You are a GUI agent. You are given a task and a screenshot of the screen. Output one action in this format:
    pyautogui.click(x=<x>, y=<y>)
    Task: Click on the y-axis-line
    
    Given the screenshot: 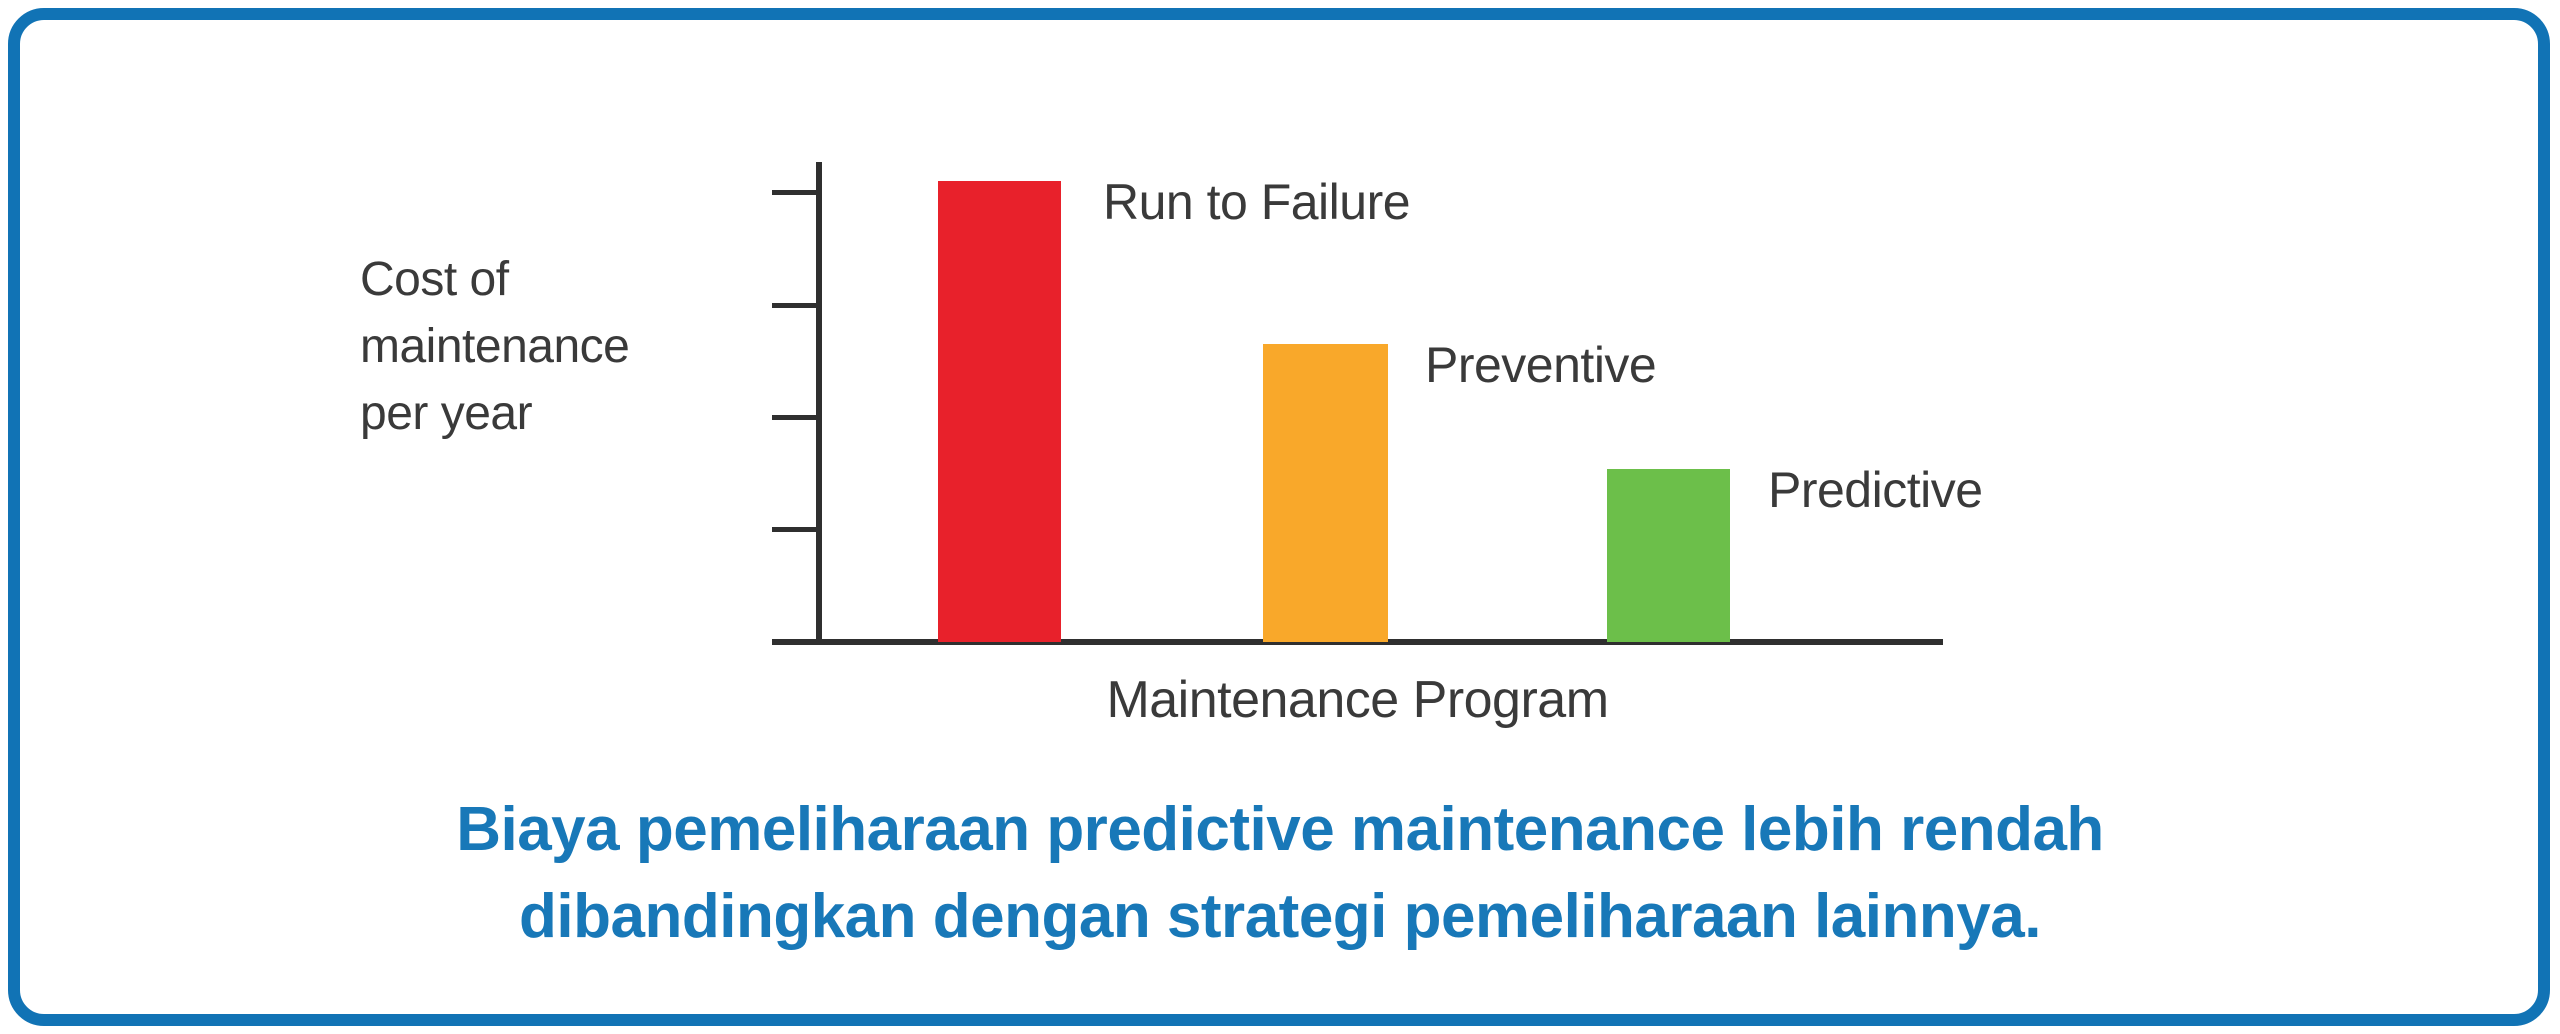 What is the action you would take?
    pyautogui.click(x=819, y=403)
    